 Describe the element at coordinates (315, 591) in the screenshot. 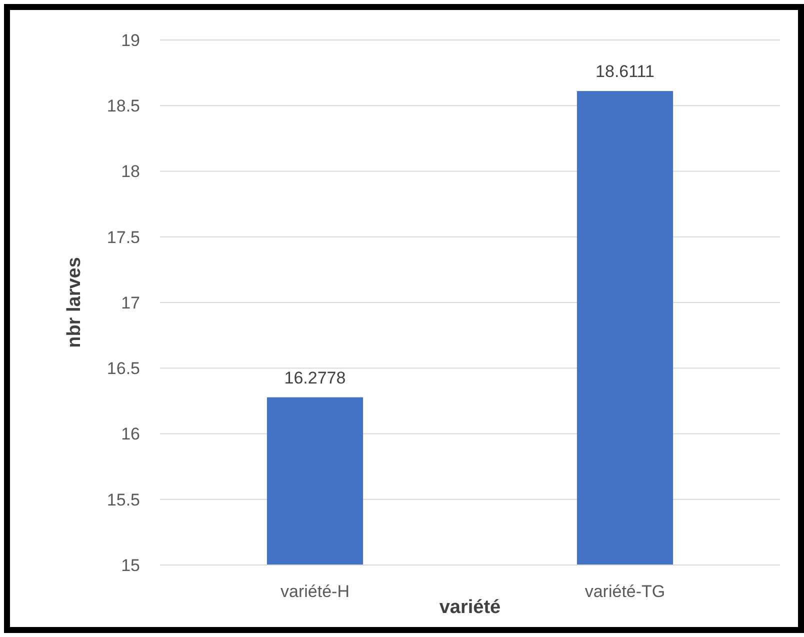

I see `x-tick-label: variété-H` at that location.